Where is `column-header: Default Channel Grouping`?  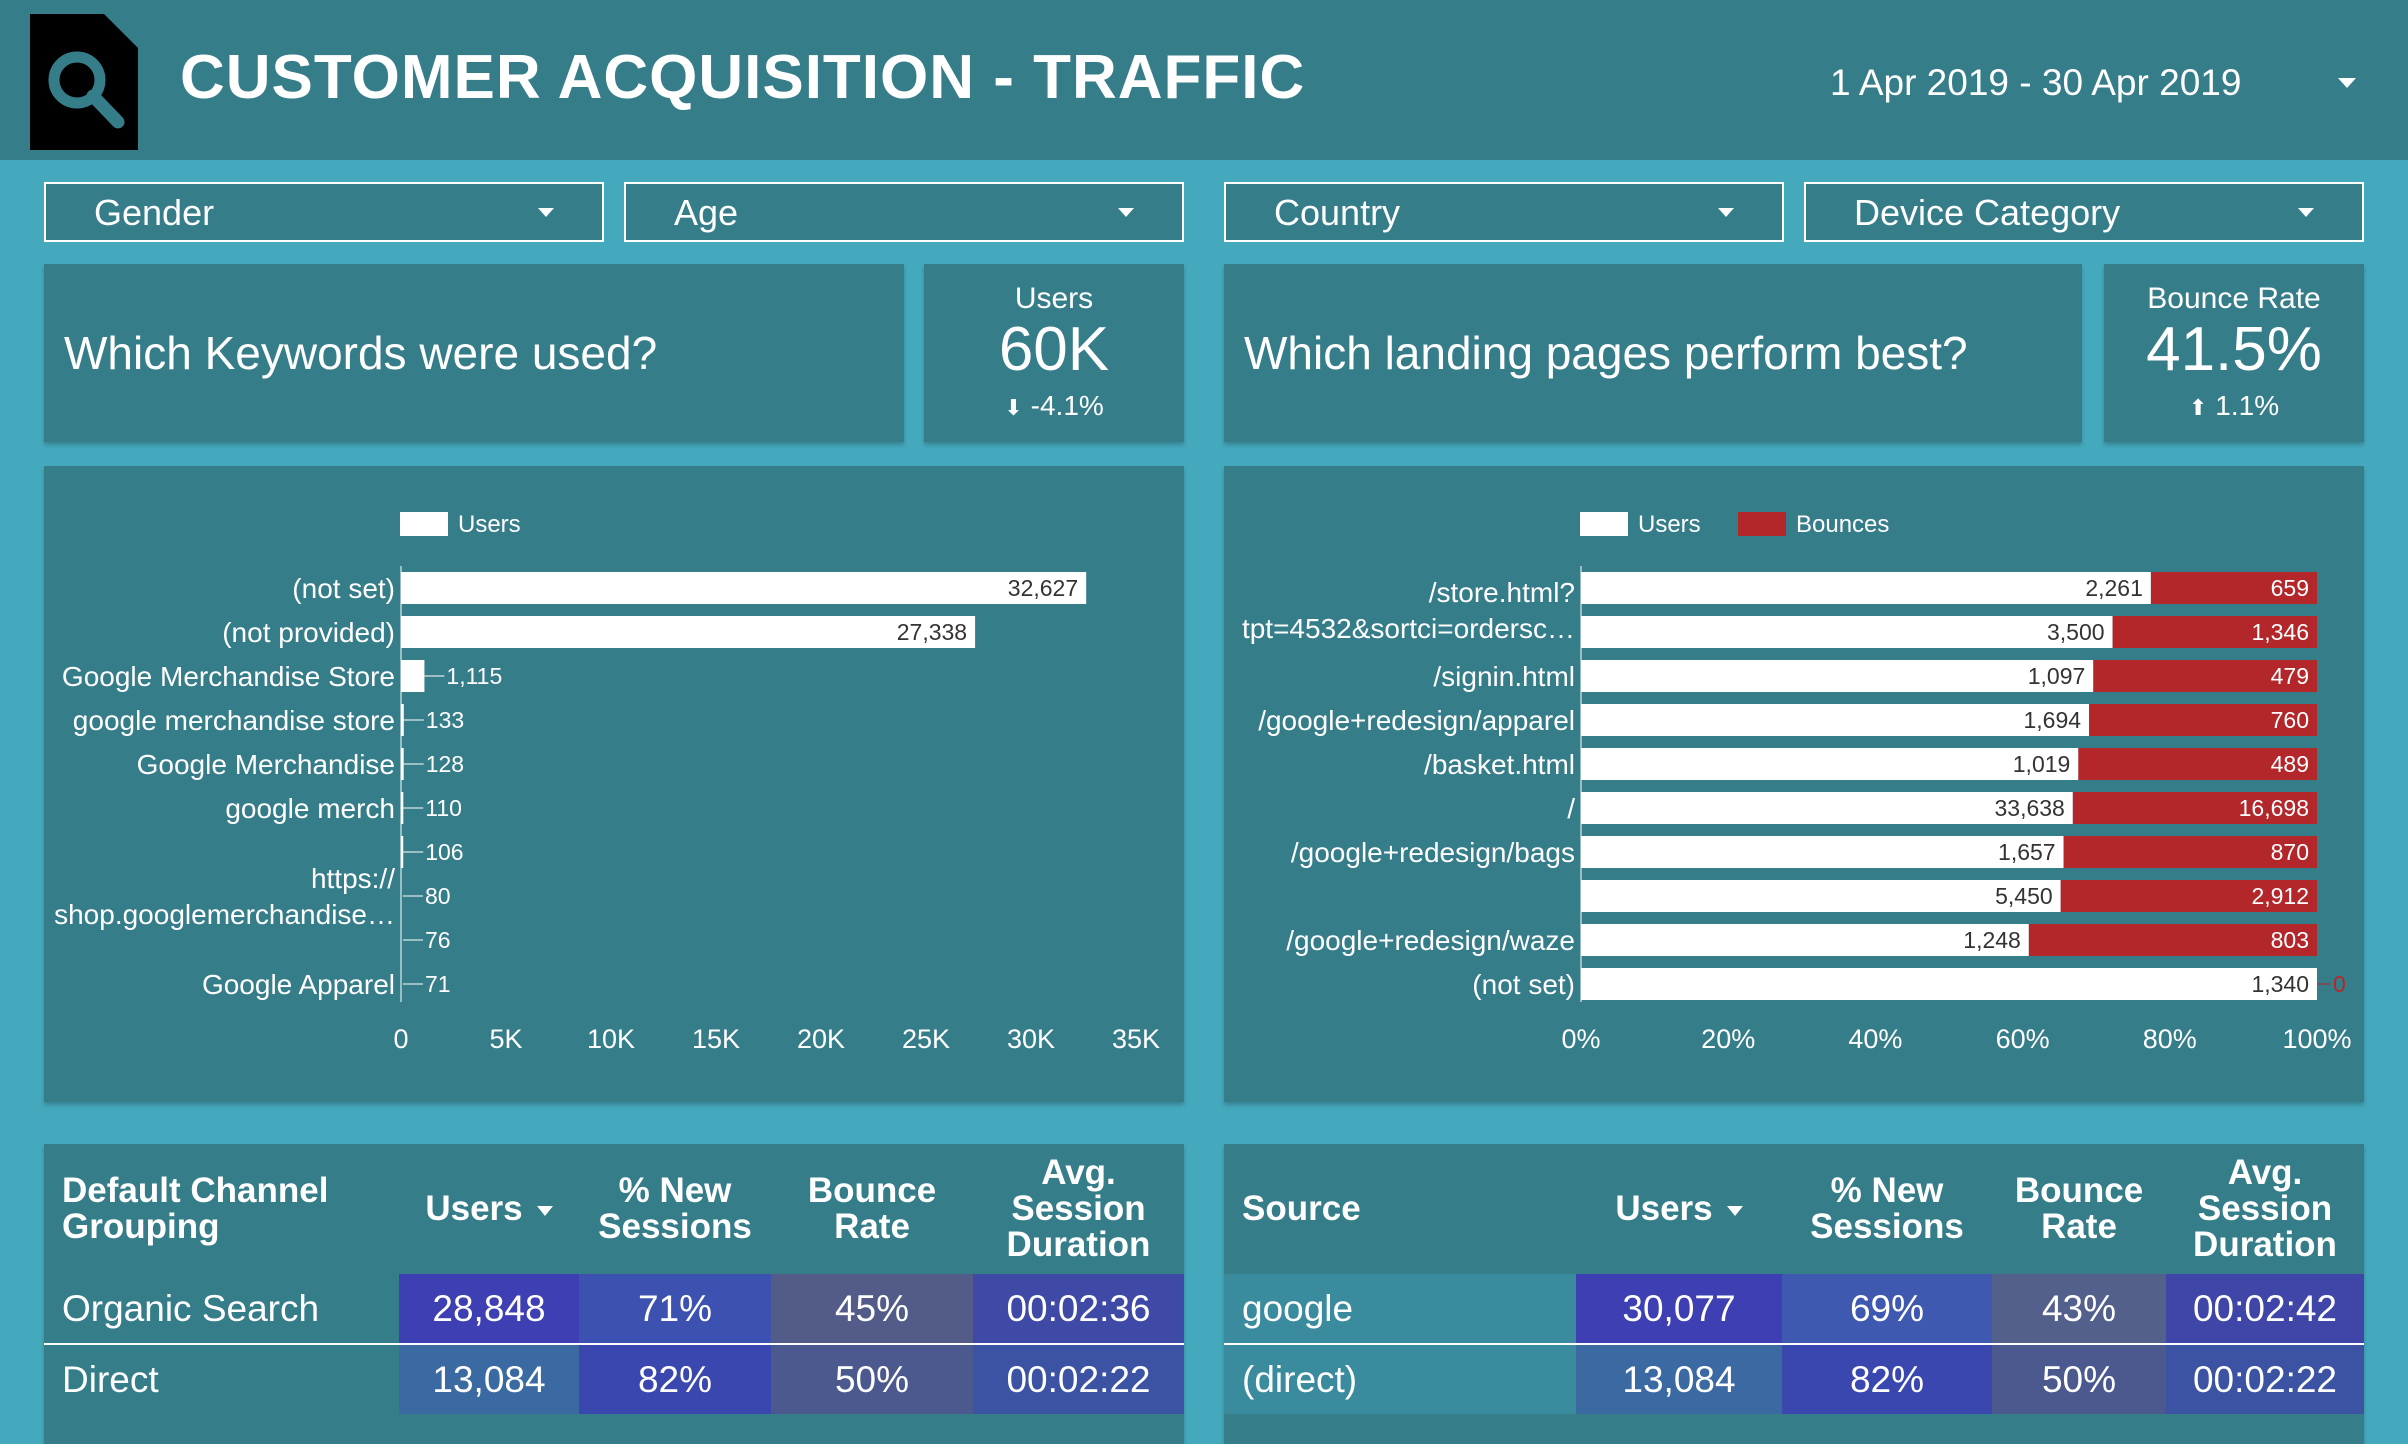
column-header: Default Channel Grouping is located at coordinates (195, 1208).